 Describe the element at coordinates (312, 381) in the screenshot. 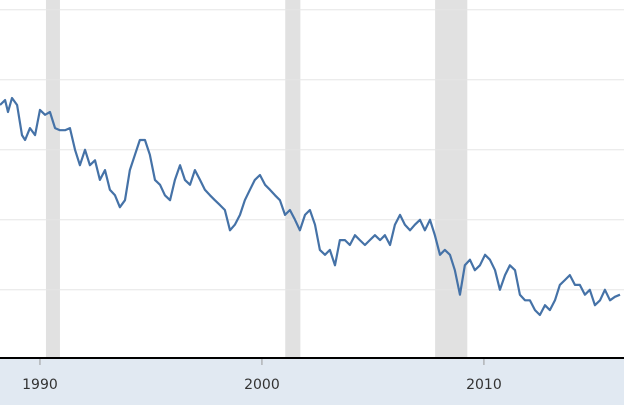

I see `x-axis-band` at that location.